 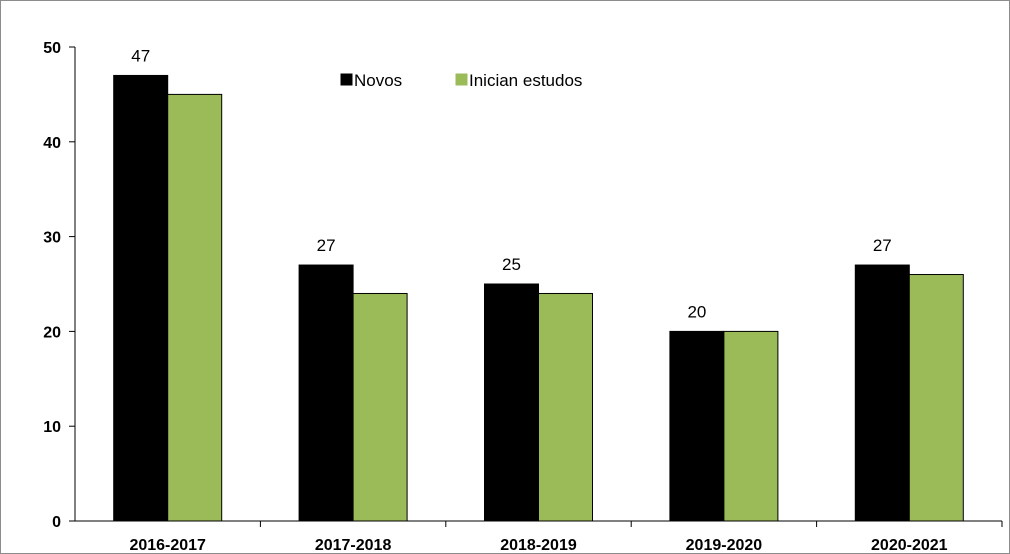 What do you see at coordinates (696, 311) in the screenshot?
I see `data-label-novos: 20` at bounding box center [696, 311].